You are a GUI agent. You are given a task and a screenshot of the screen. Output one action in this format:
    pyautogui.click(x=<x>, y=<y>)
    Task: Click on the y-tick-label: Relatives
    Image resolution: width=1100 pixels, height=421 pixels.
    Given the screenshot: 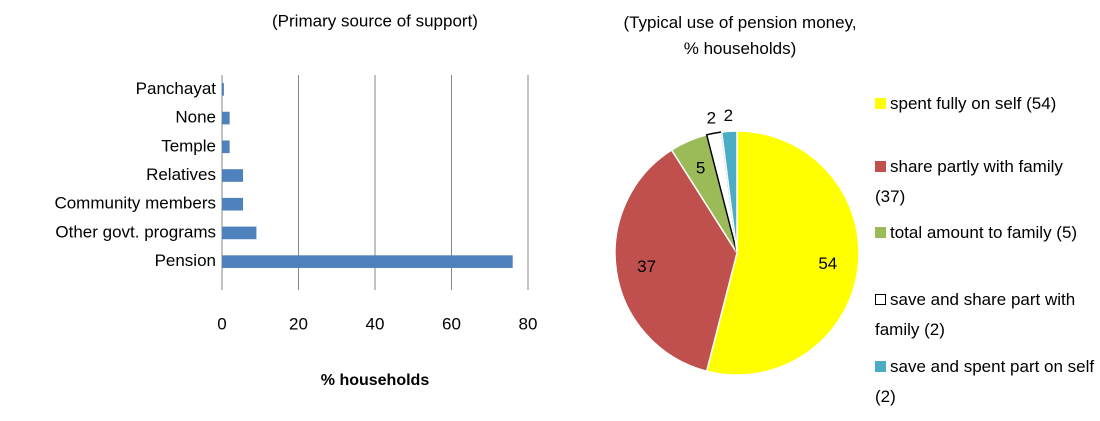 What is the action you would take?
    pyautogui.click(x=181, y=174)
    